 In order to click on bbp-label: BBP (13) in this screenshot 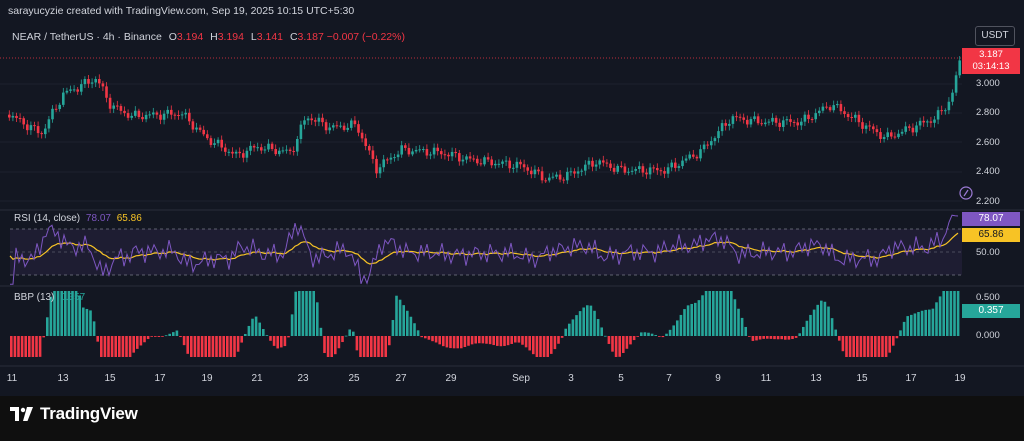, I will do `click(34, 297)`.